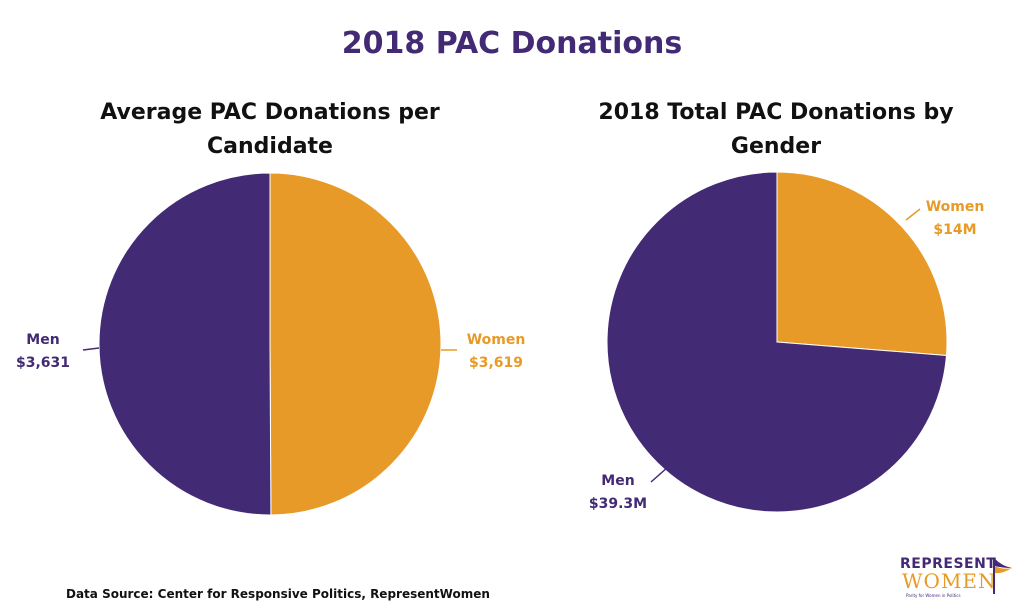 The width and height of the screenshot is (1024, 612). What do you see at coordinates (955, 219) in the screenshot?
I see `women-label-total: Women $14M` at bounding box center [955, 219].